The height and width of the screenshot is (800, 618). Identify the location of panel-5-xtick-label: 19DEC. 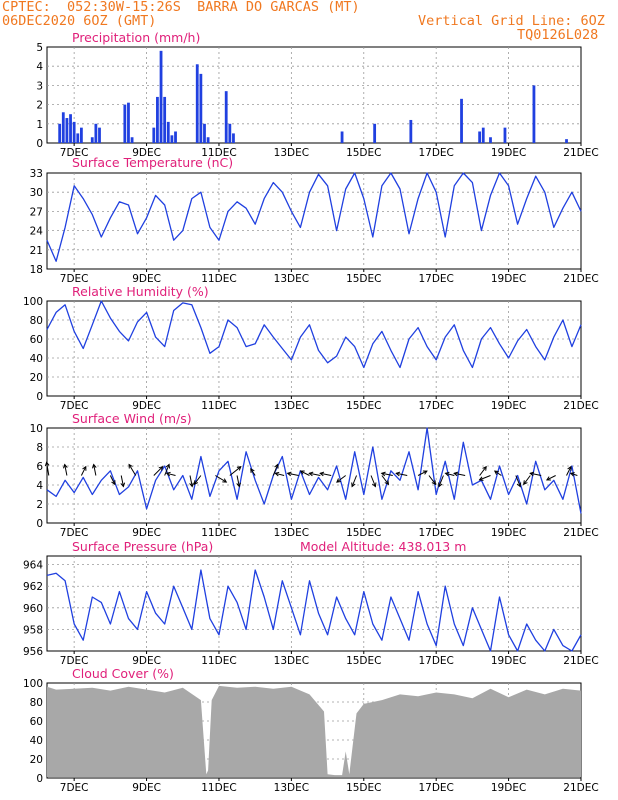
(508, 661).